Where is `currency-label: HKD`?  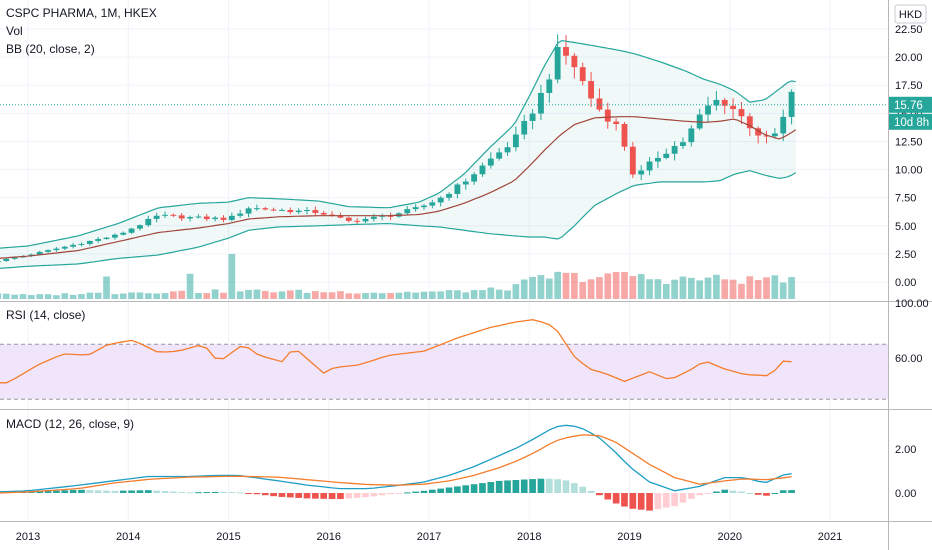 currency-label: HKD is located at coordinates (910, 15).